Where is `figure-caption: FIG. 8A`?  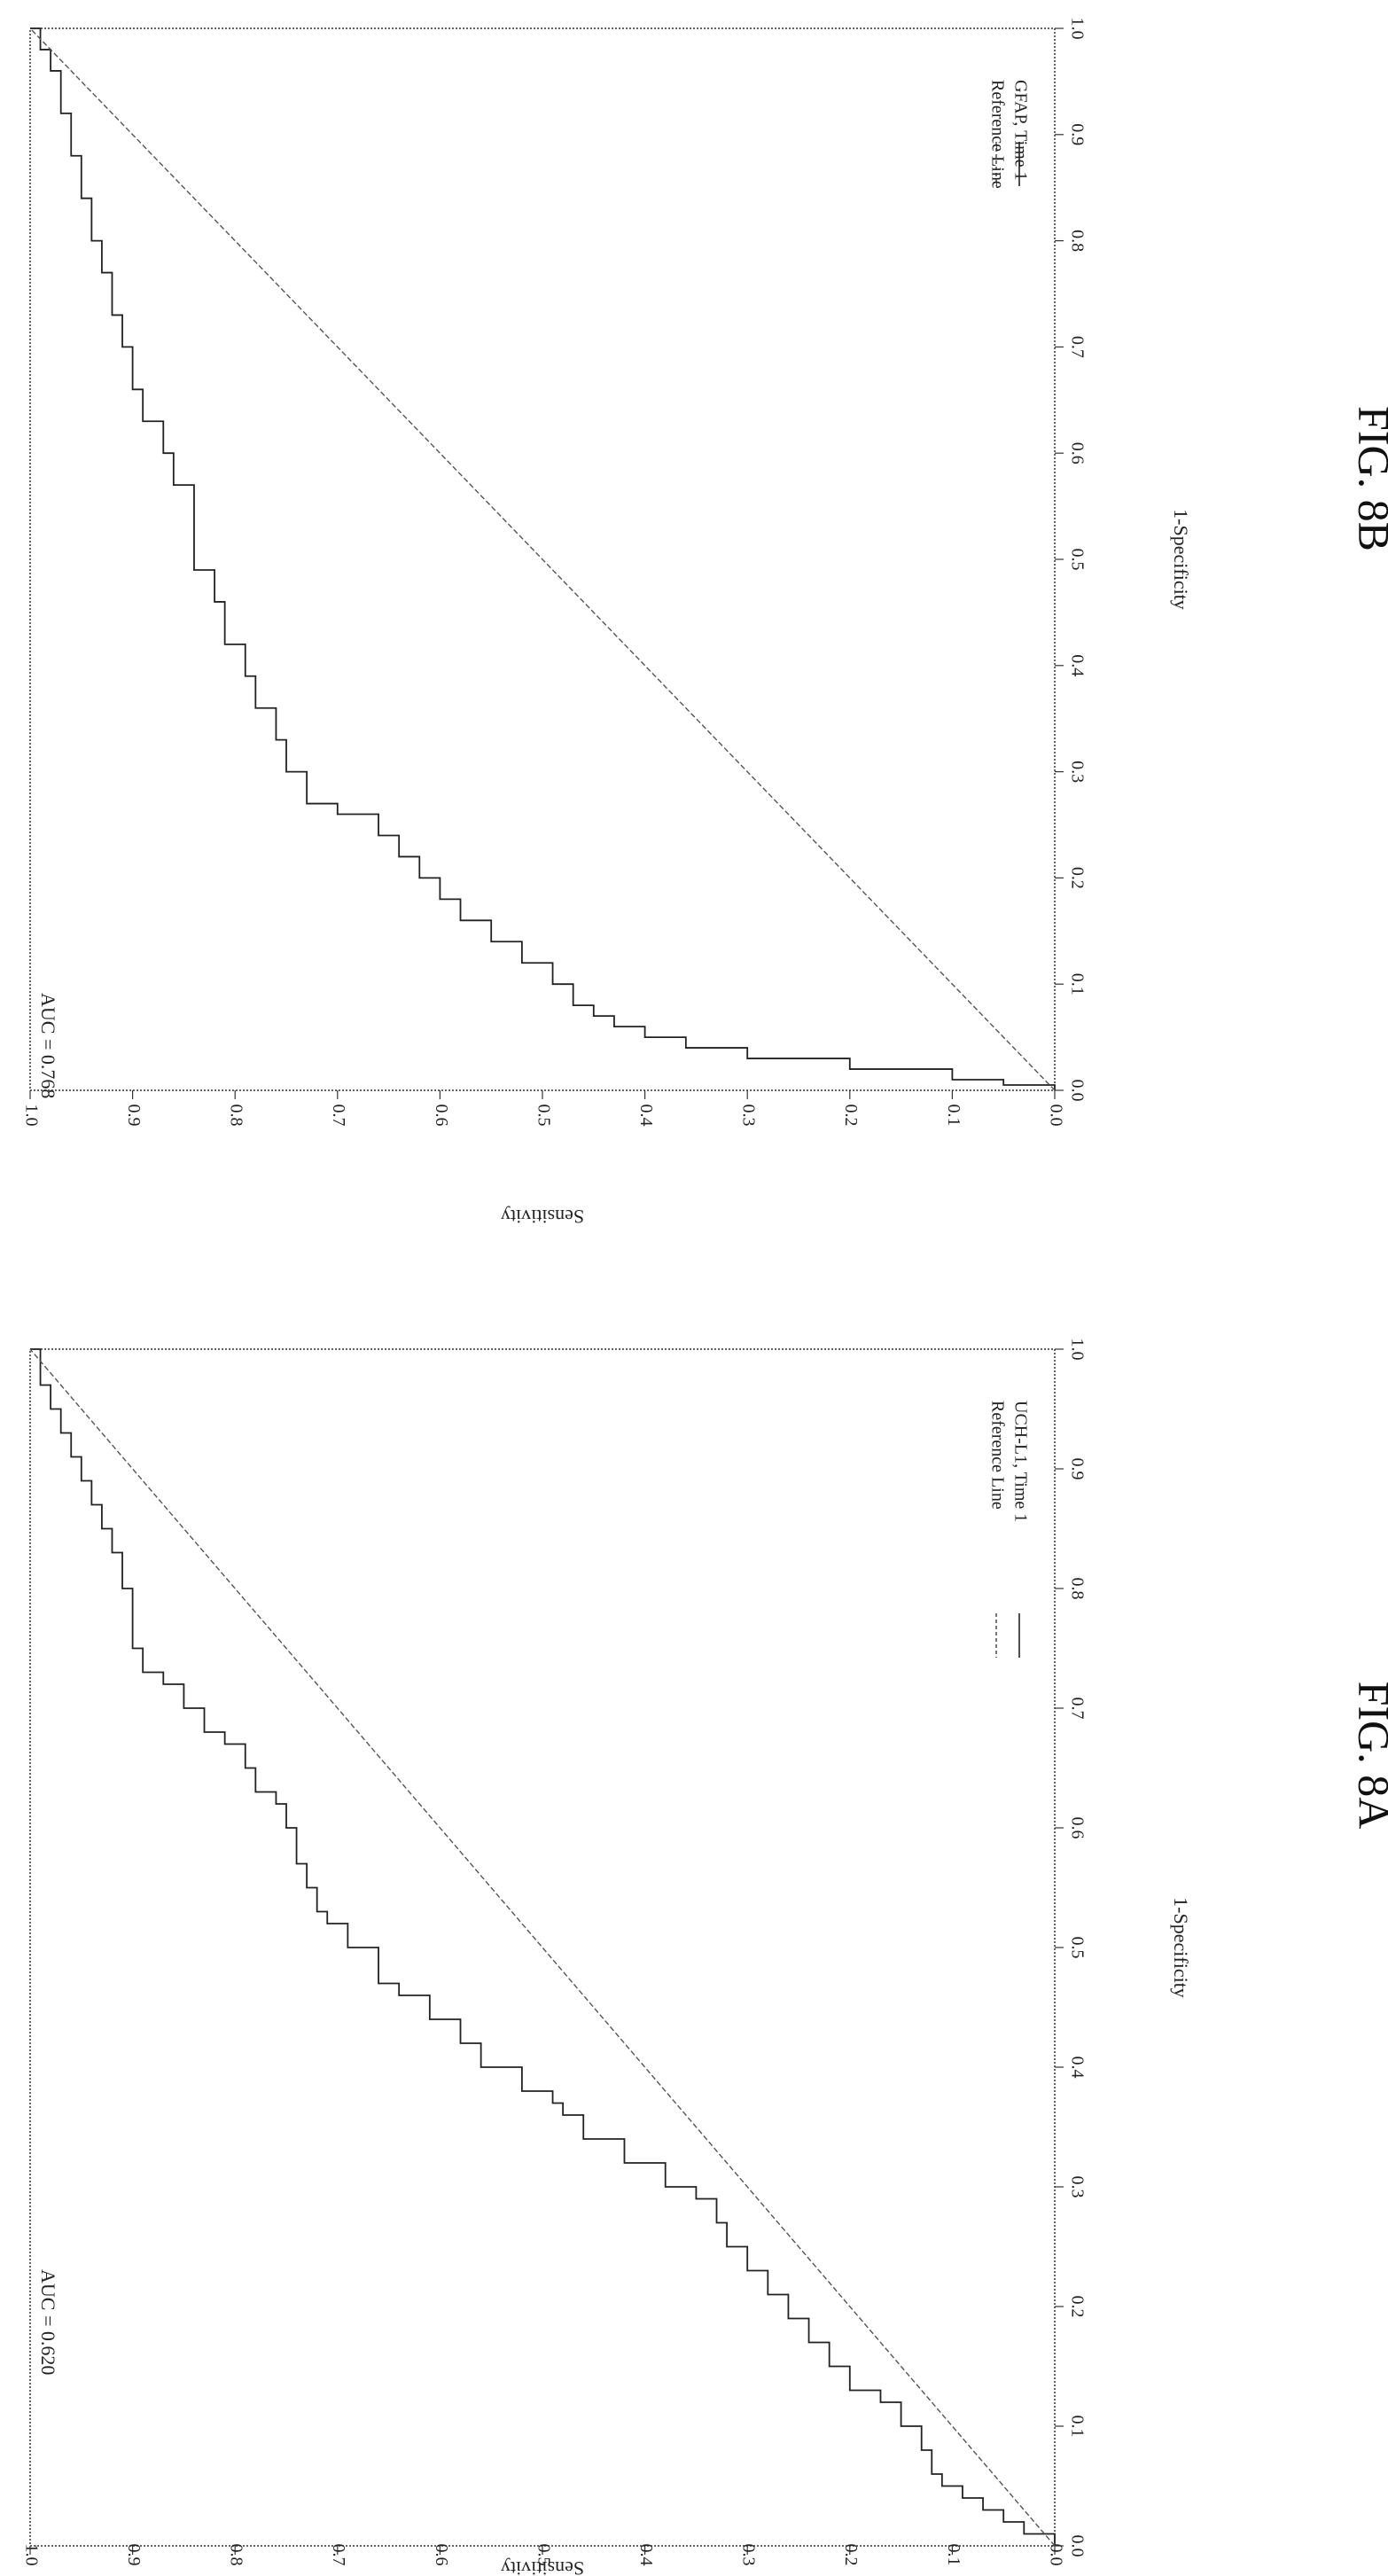
figure-caption: FIG. 8A is located at coordinates (1369, 1756).